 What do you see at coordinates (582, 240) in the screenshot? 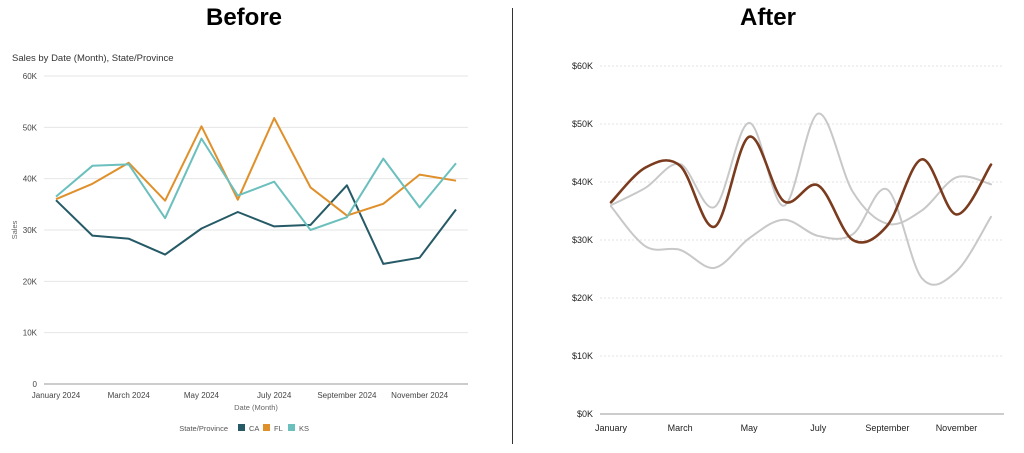
I see `y-tick-label: $30K` at bounding box center [582, 240].